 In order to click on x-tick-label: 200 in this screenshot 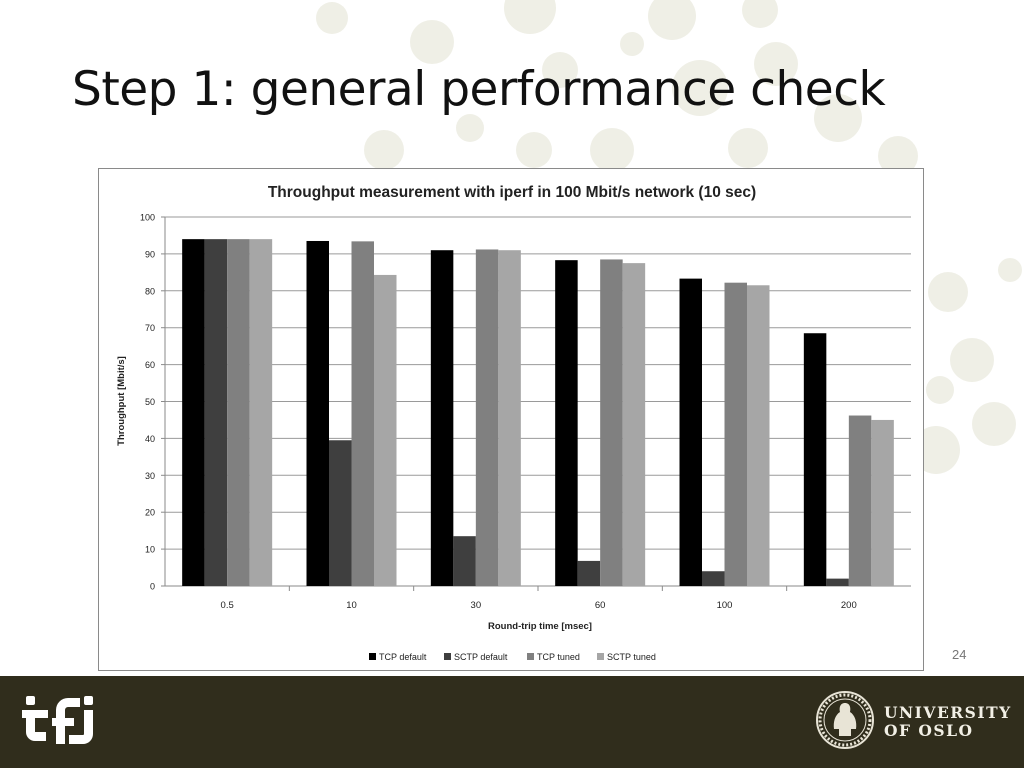, I will do `click(849, 605)`.